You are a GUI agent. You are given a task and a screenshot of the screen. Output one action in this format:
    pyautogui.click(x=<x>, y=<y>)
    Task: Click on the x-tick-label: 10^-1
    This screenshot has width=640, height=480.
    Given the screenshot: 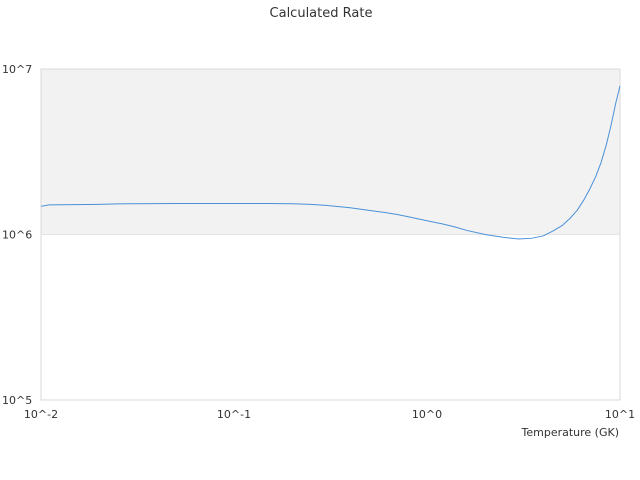 What is the action you would take?
    pyautogui.click(x=234, y=414)
    